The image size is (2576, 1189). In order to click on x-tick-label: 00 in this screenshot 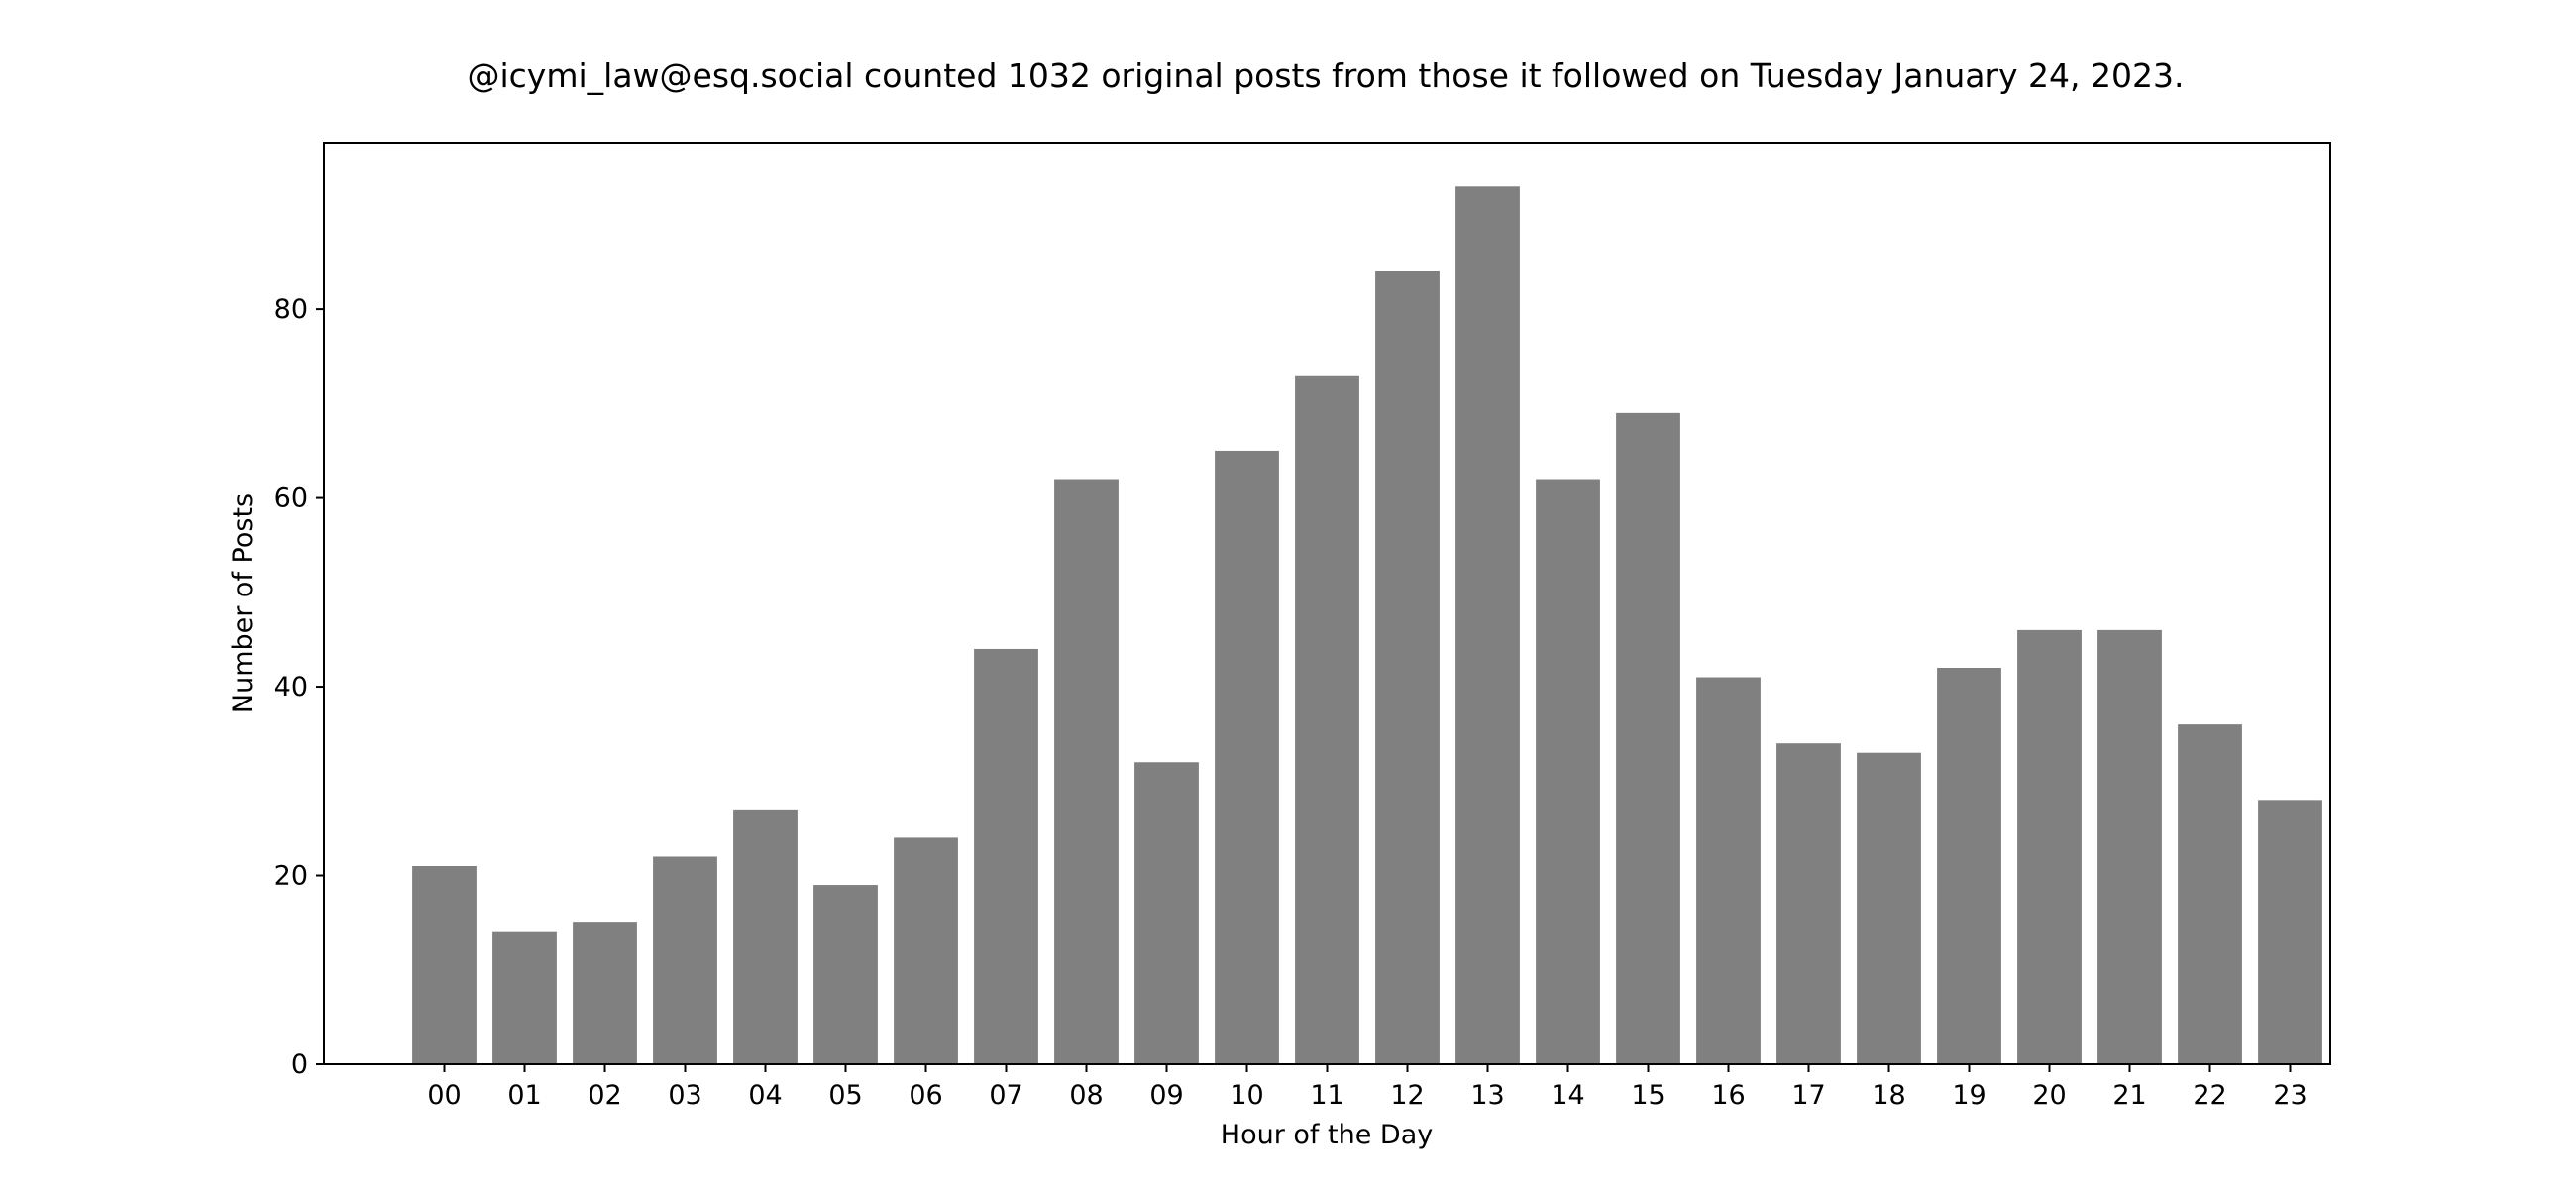, I will do `click(444, 1095)`.